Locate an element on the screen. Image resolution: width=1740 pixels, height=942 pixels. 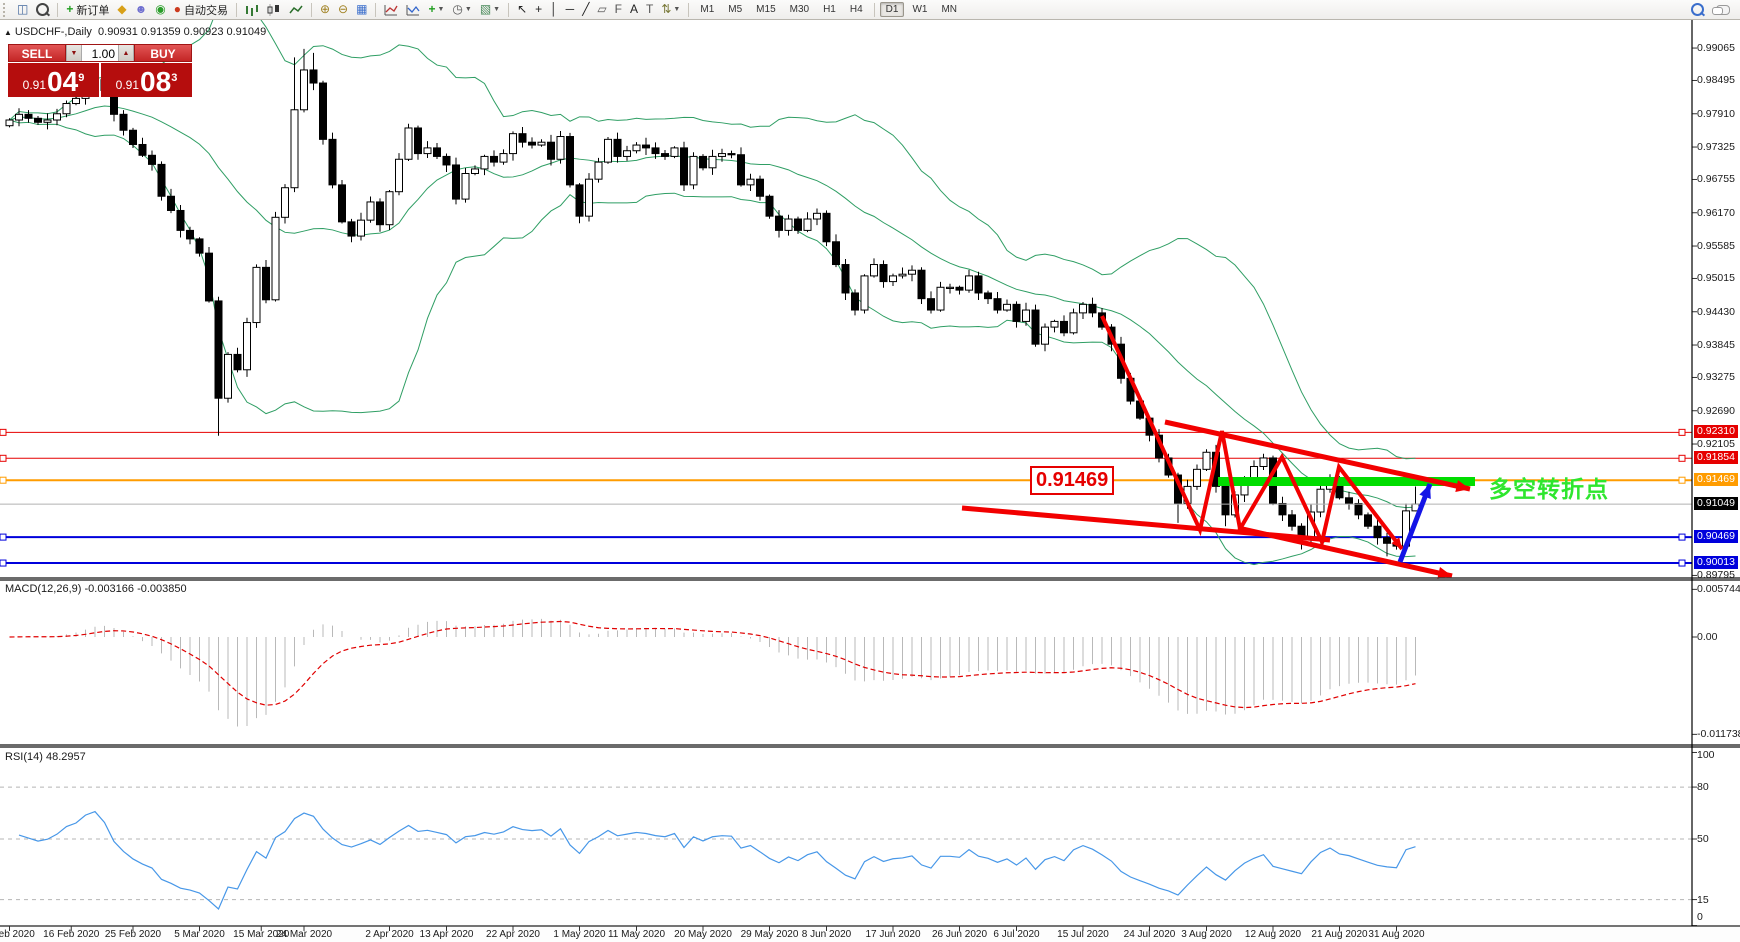
label-icon: T is located at coordinates (650, 9).